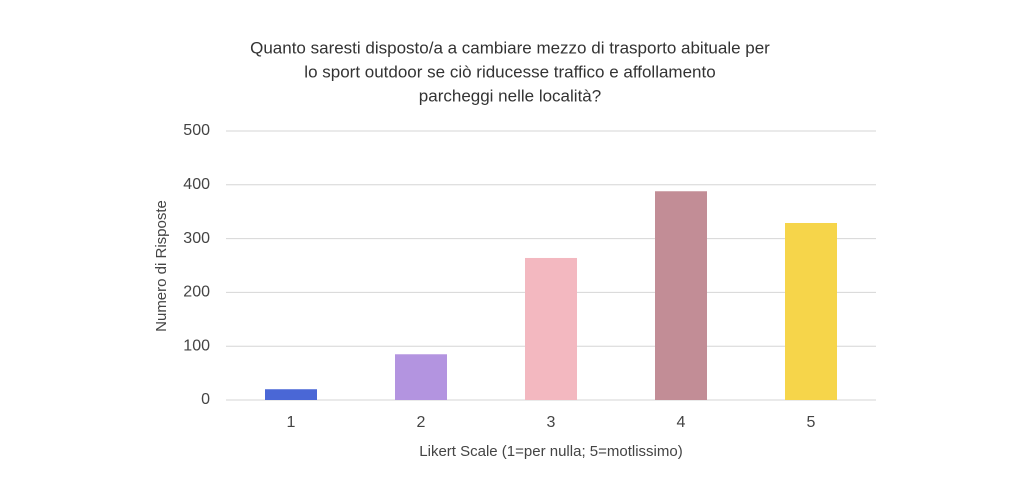  Describe the element at coordinates (196, 184) in the screenshot. I see `y-tick-label: 400` at that location.